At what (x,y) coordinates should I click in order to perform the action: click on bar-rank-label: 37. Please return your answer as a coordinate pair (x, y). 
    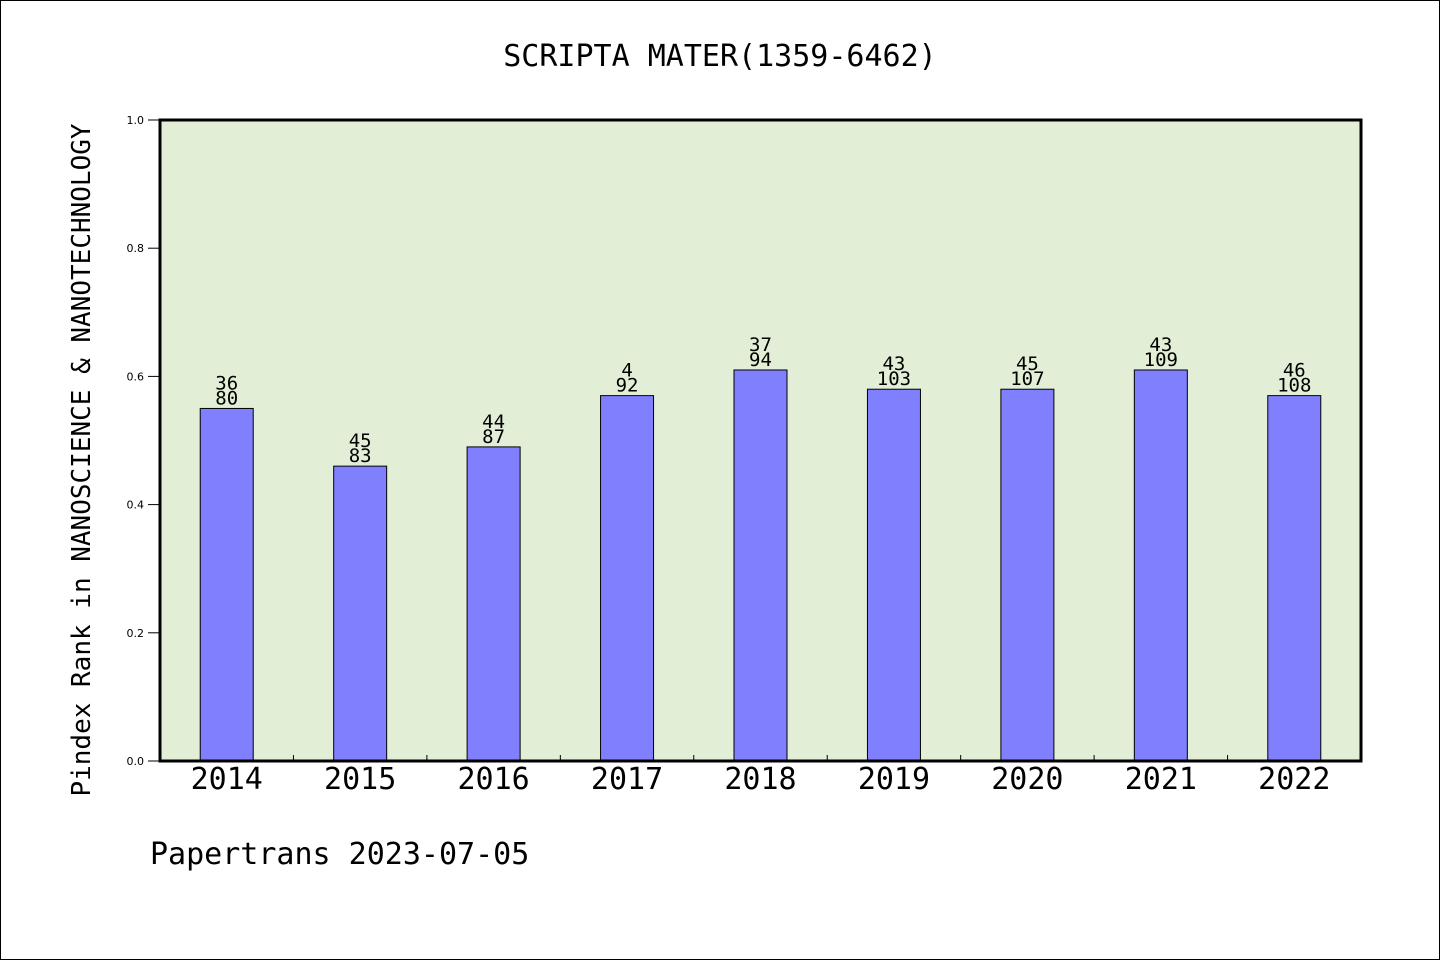
    Looking at the image, I should click on (760, 345).